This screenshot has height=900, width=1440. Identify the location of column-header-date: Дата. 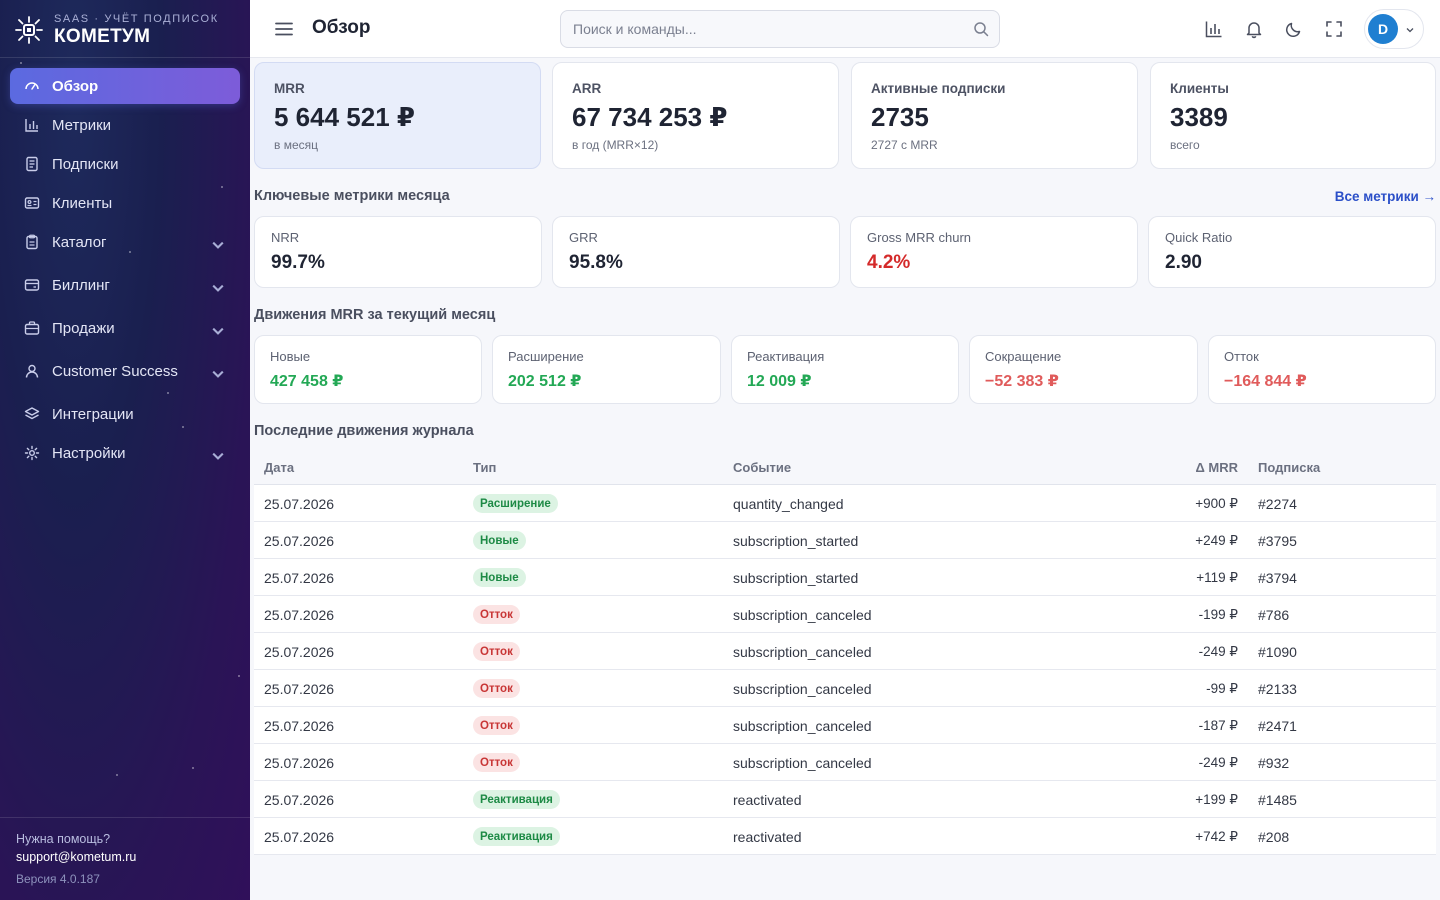
(279, 467).